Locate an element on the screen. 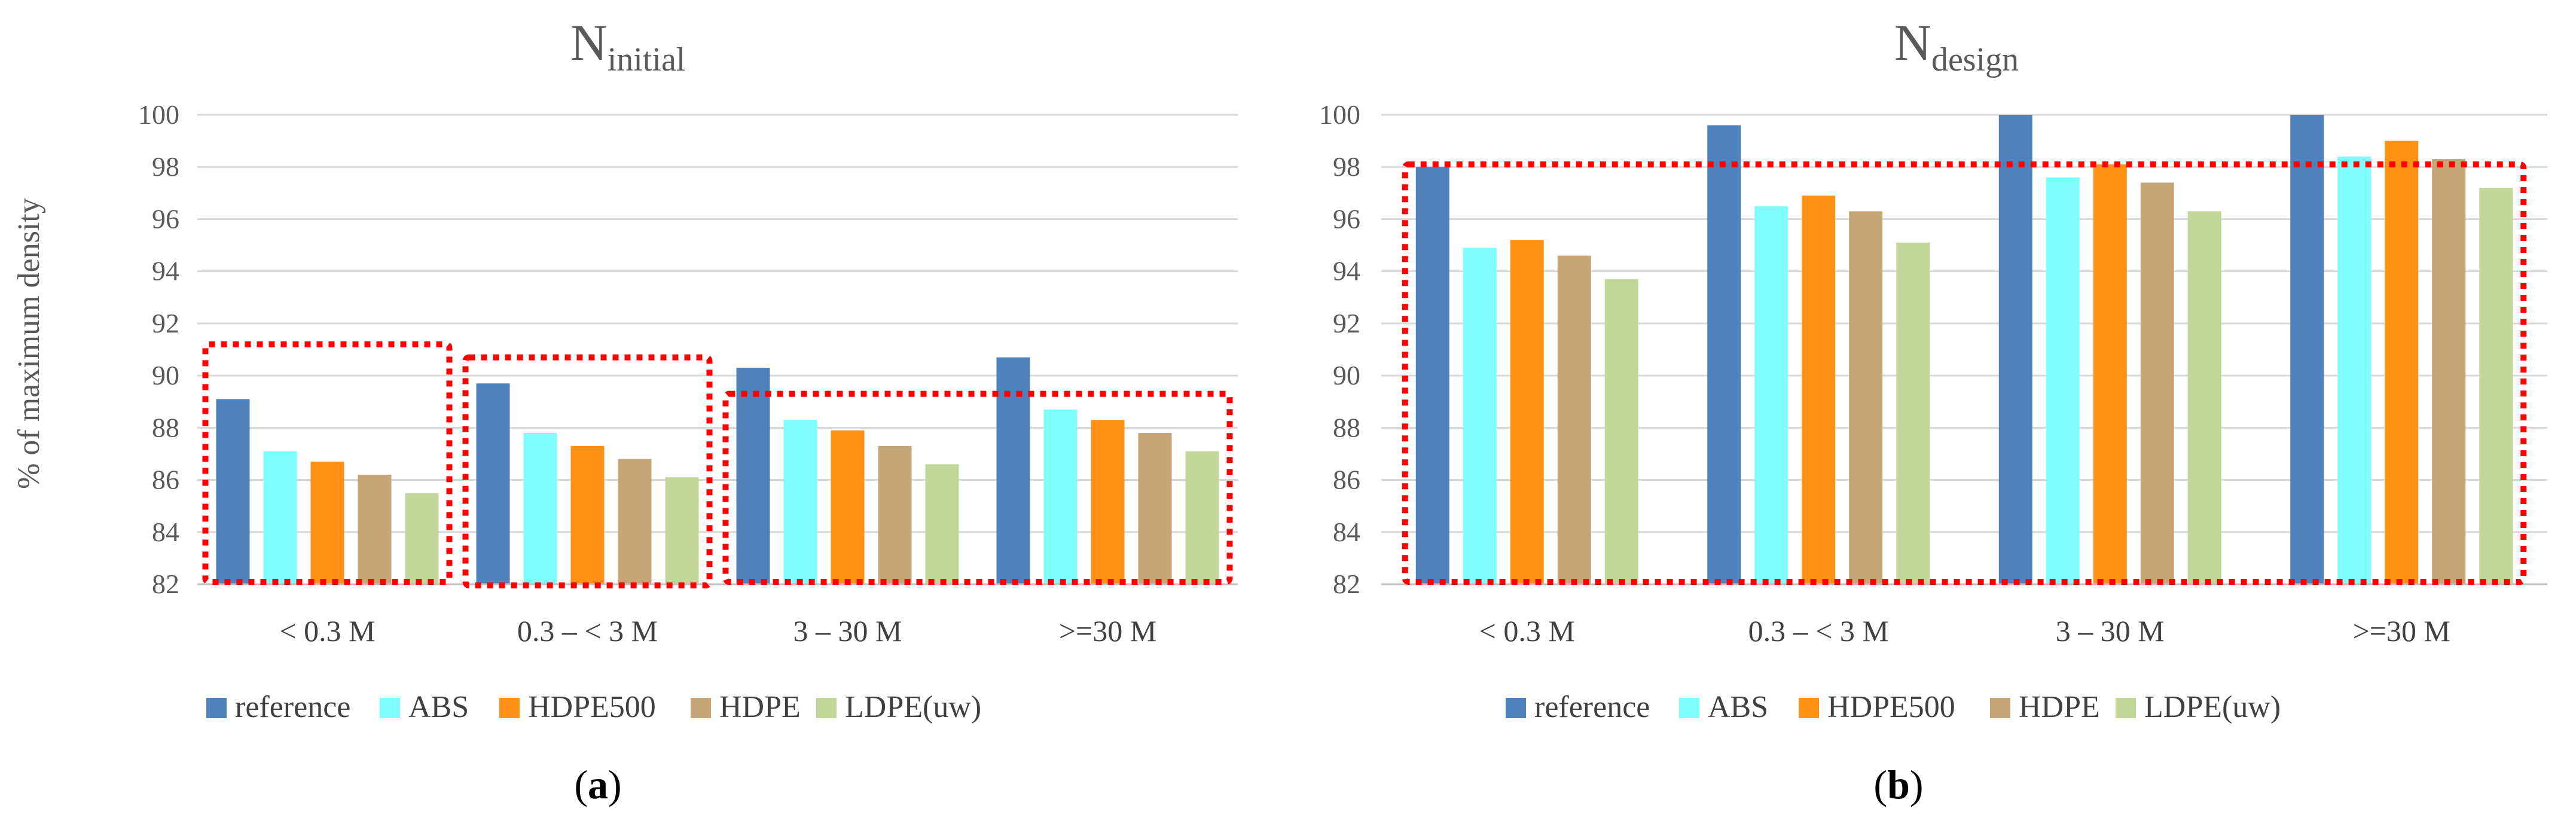 This screenshot has width=2576, height=830. panel-label: (b) is located at coordinates (1898, 785).